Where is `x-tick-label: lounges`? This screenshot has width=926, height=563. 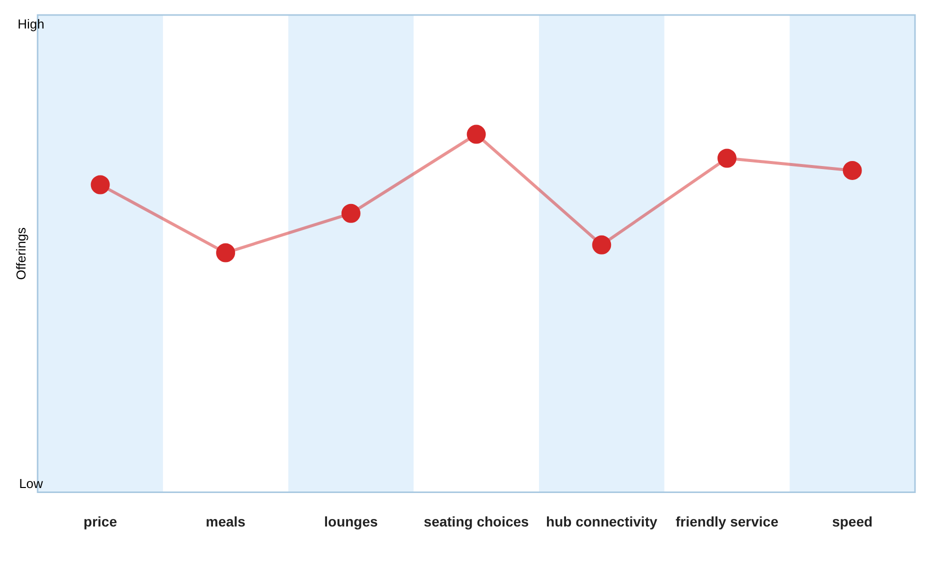 x-tick-label: lounges is located at coordinates (351, 521).